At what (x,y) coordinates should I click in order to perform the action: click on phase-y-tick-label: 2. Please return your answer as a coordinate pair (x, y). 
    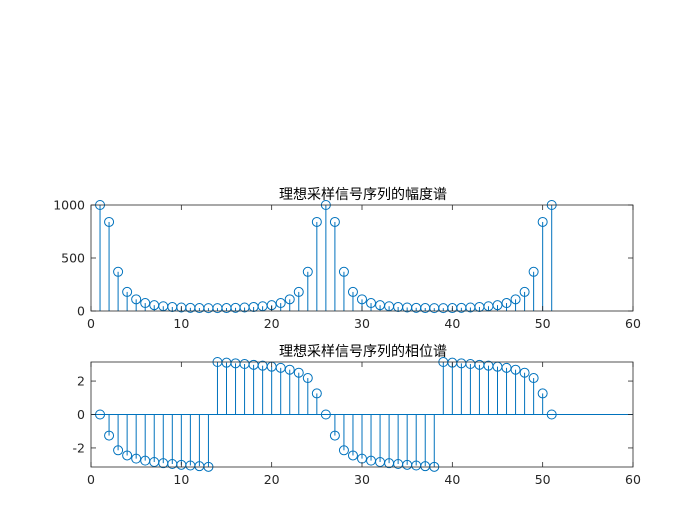
    Looking at the image, I should click on (81, 381).